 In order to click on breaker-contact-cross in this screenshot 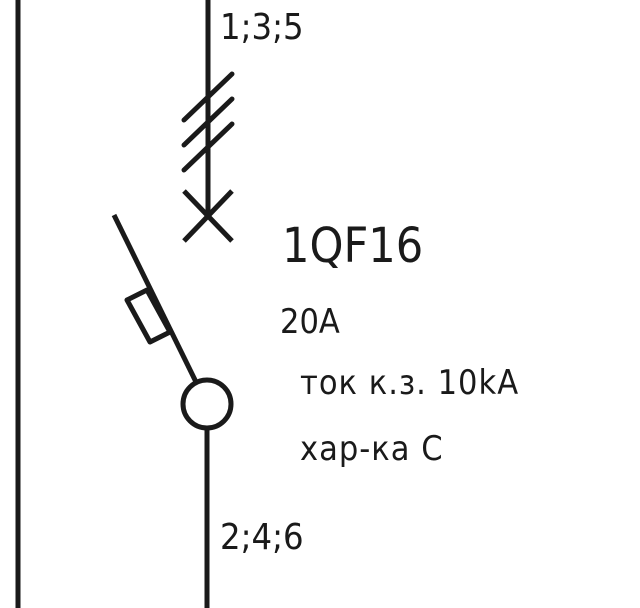, I will do `click(208, 216)`.